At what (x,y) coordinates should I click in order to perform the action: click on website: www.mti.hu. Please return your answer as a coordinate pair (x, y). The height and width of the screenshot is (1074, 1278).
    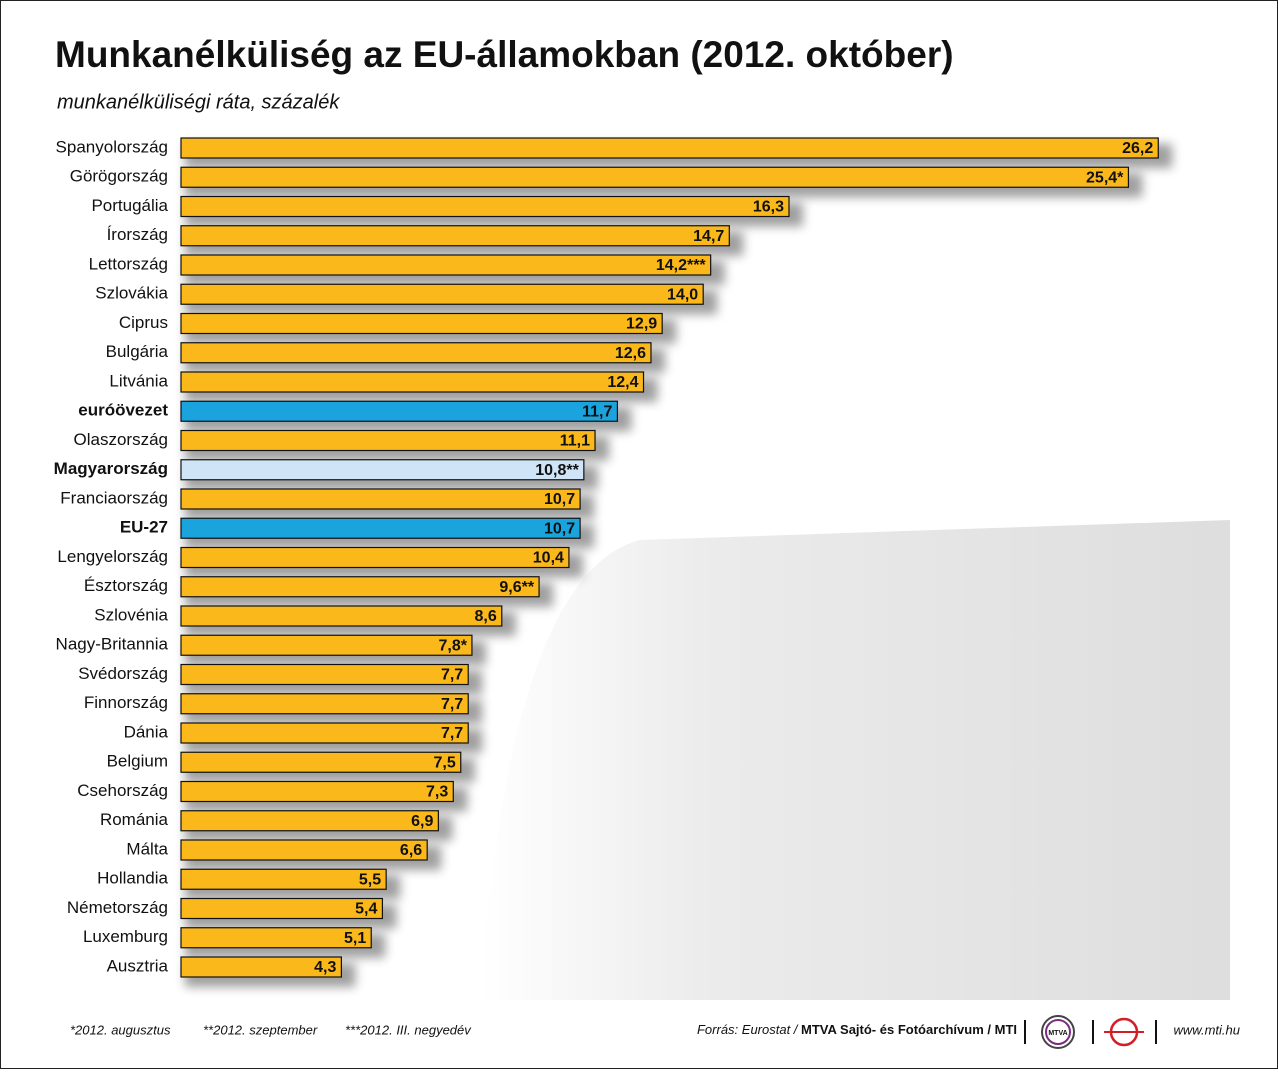
    Looking at the image, I should click on (1207, 1029).